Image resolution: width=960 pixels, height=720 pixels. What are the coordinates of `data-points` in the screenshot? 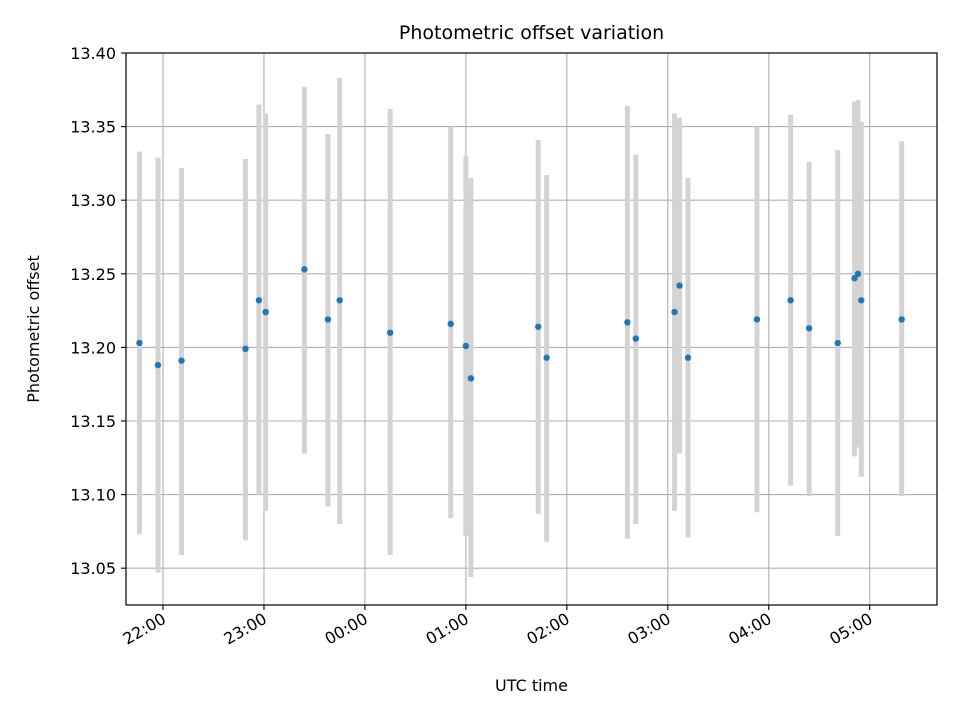 It's located at (520, 324).